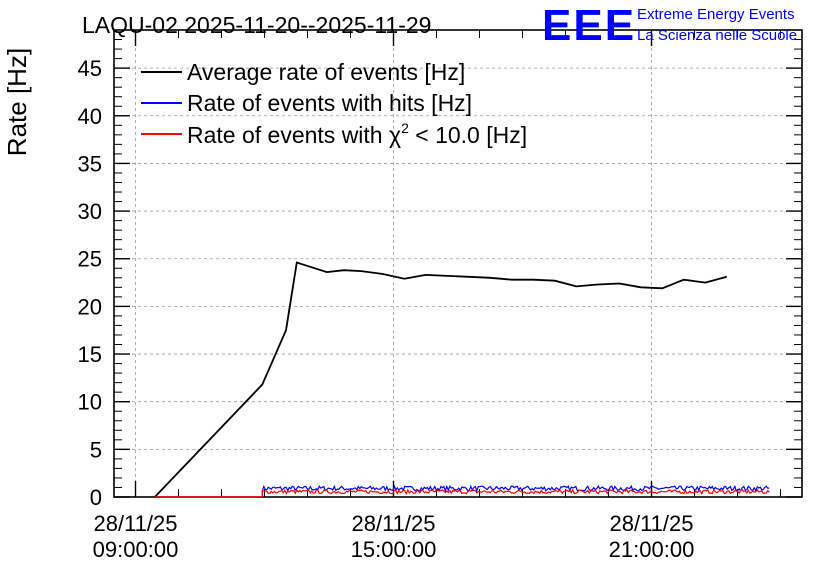  Describe the element at coordinates (716, 14) in the screenshot. I see `eee-logo-line1: Extreme Energy Events` at that location.